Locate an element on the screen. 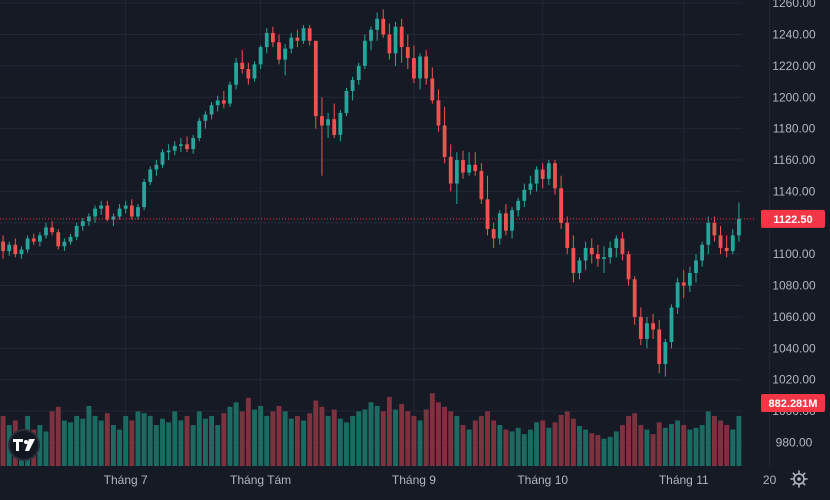 This screenshot has width=830, height=500. time-tick-label: 20 is located at coordinates (770, 480).